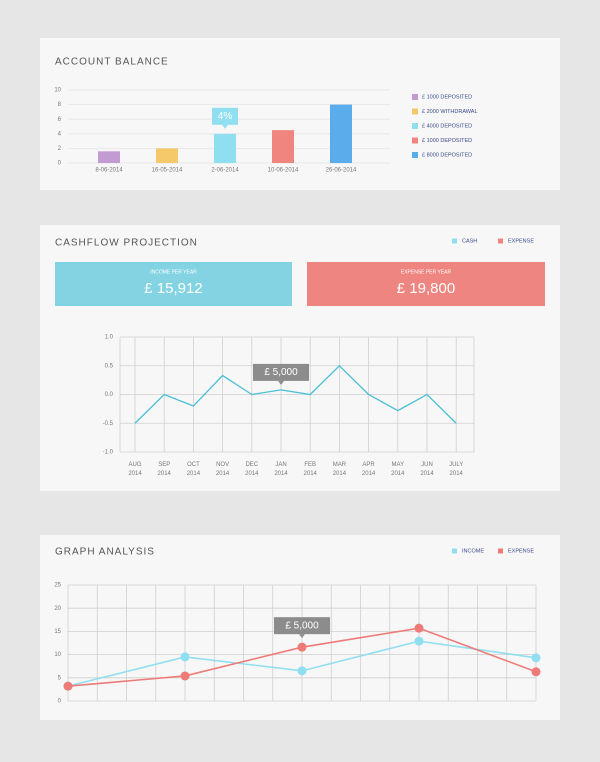 The height and width of the screenshot is (762, 600). I want to click on x-tick-label: DEC 2014, so click(252, 469).